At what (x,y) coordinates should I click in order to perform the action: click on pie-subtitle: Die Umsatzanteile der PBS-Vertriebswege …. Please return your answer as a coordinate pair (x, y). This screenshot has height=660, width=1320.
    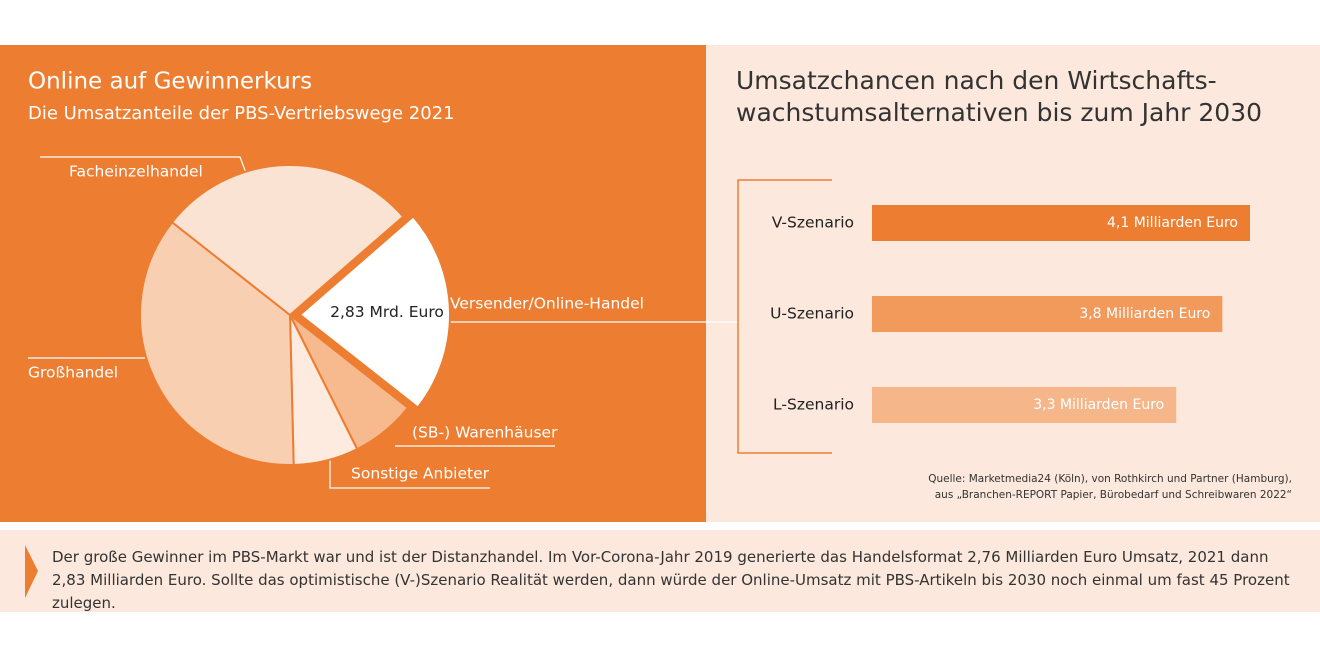
    Looking at the image, I should click on (241, 113).